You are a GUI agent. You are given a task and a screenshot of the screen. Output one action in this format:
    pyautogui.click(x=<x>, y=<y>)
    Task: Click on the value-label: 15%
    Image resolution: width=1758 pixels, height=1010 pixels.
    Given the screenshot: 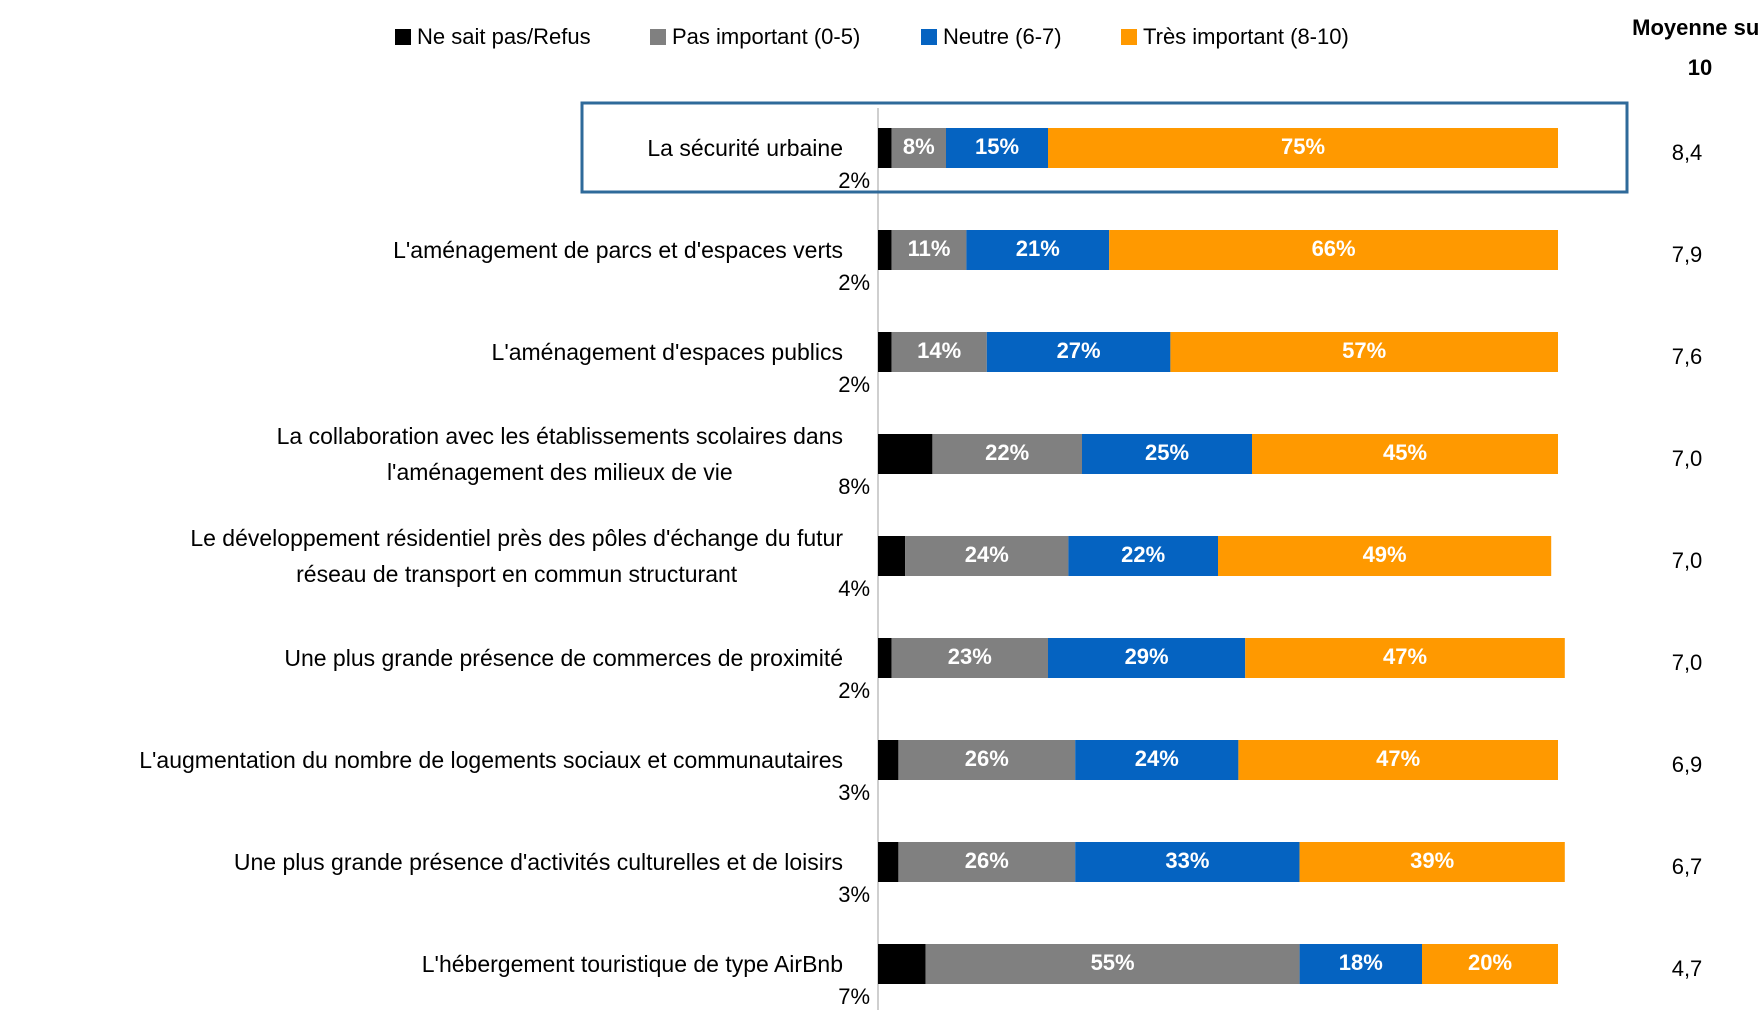 What is the action you would take?
    pyautogui.click(x=997, y=146)
    